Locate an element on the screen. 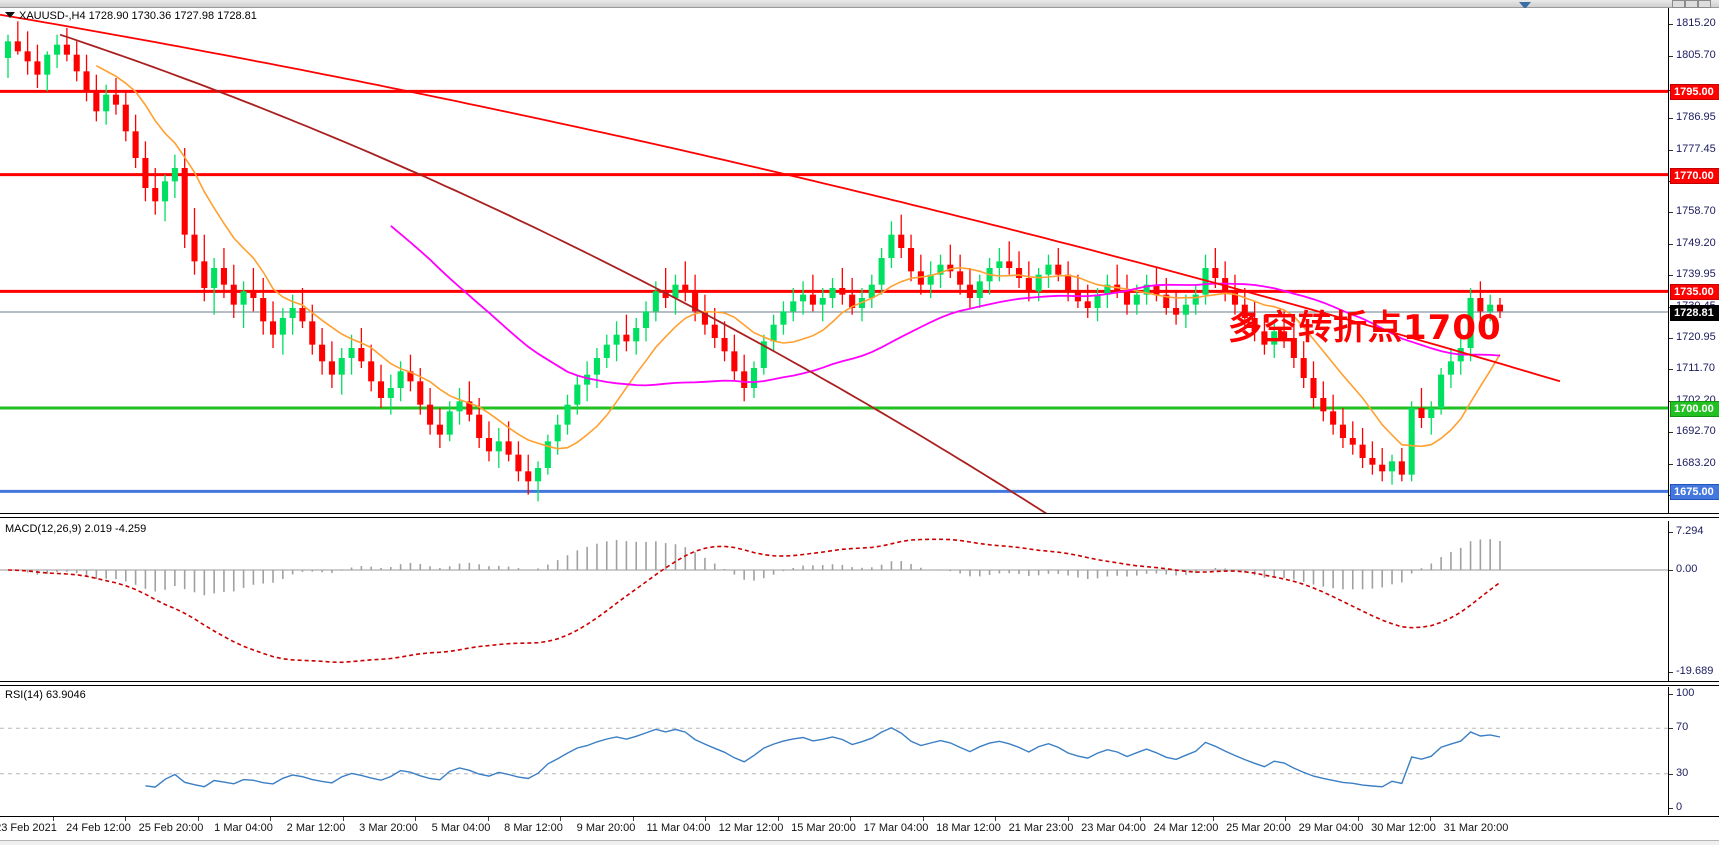 The width and height of the screenshot is (1719, 845). price-axis-label: 1692.70 is located at coordinates (1696, 431).